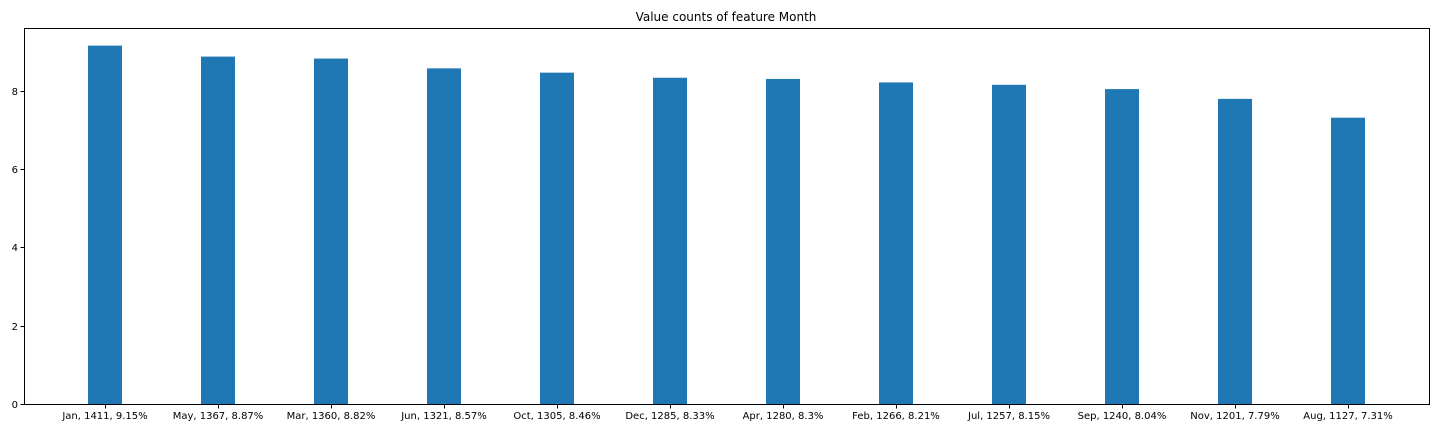 The height and width of the screenshot is (432, 1440). Describe the element at coordinates (556, 416) in the screenshot. I see `x-tick-label: Oct, 1305, 8.46%` at that location.